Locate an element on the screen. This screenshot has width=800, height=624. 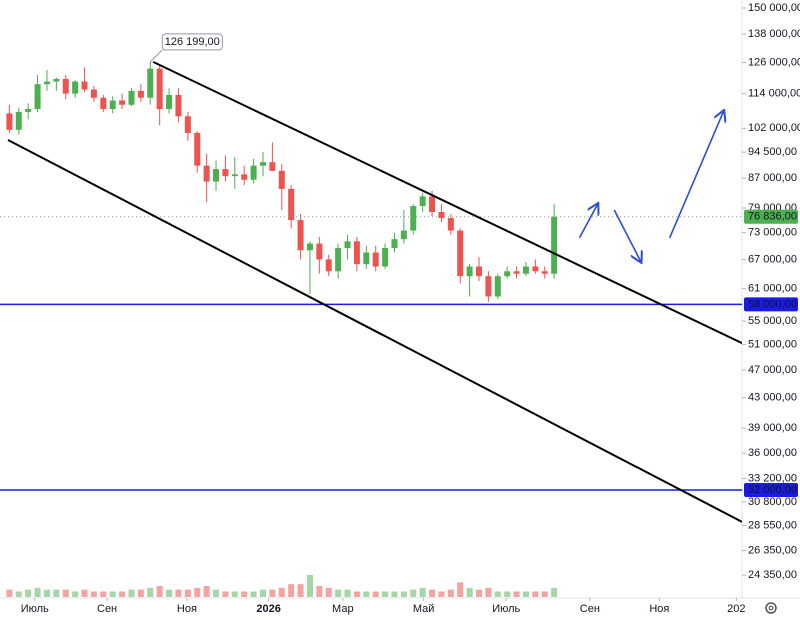
y-tick-label: 33 200,00 is located at coordinates (772, 478).